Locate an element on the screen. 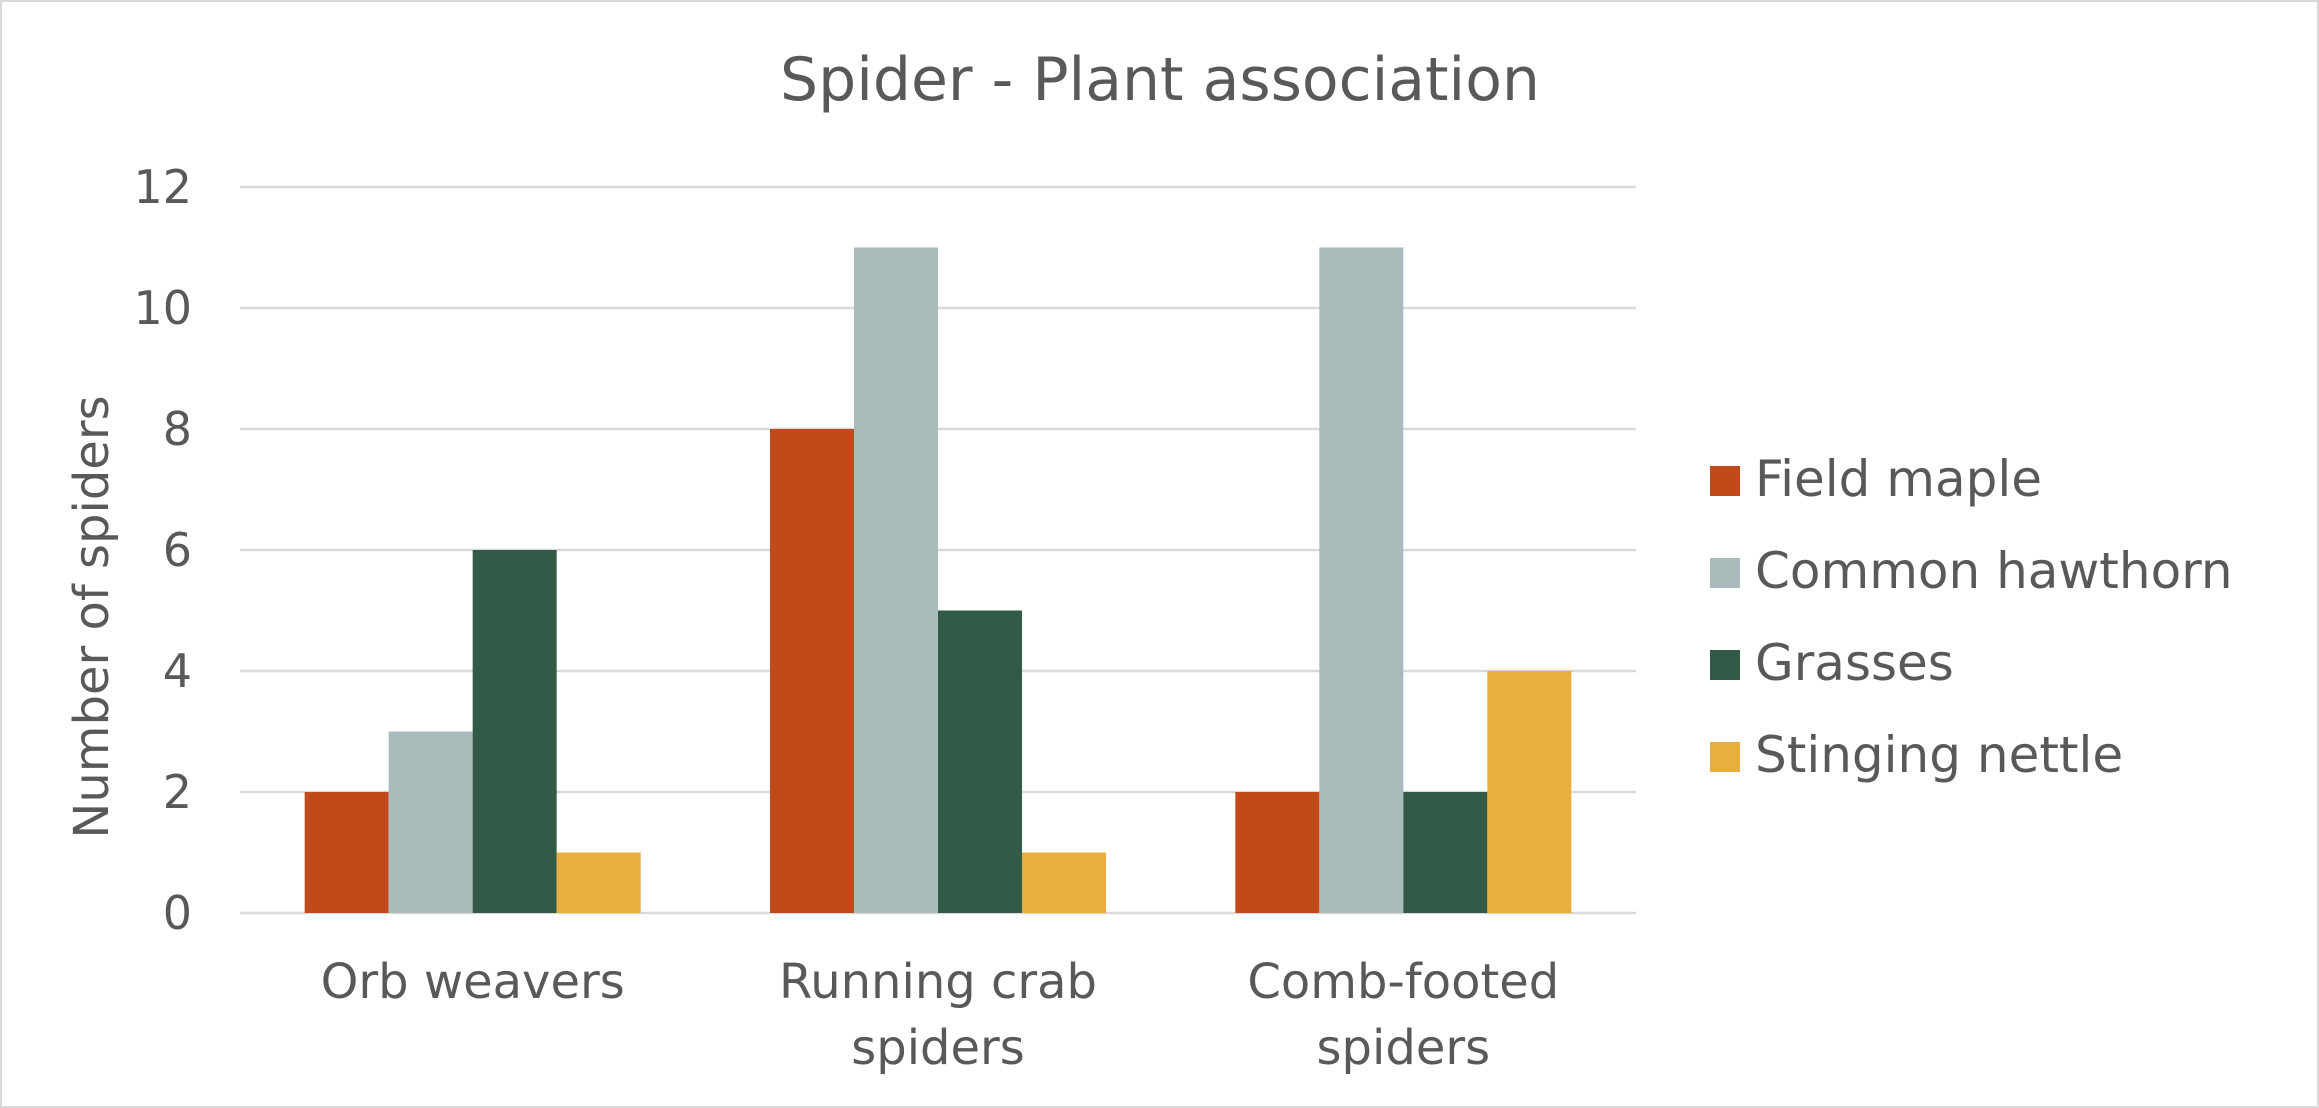 The image size is (2319, 1108). y-axis-ticks: 0 2 4 6 8 10 12 is located at coordinates (162, 550).